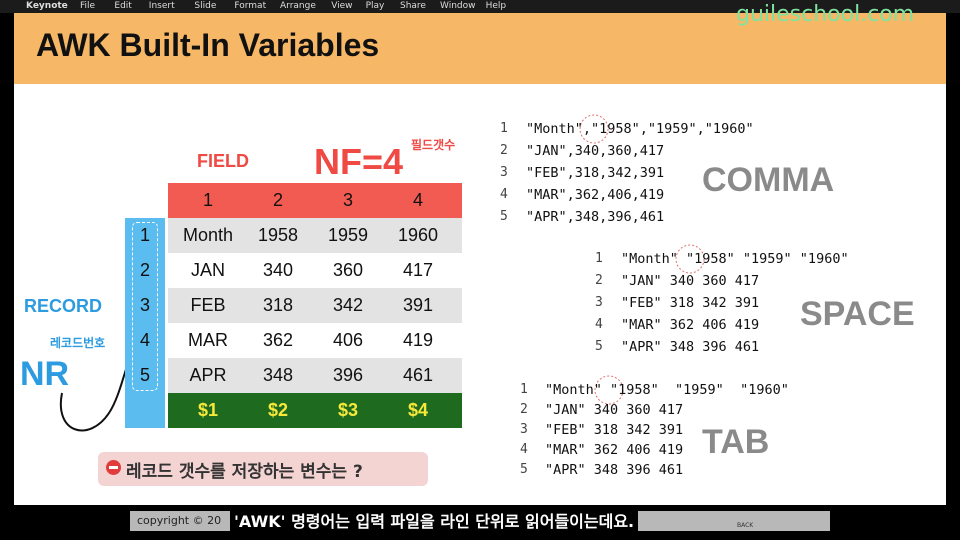  What do you see at coordinates (348, 305) in the screenshot?
I see `table-cell: 342` at bounding box center [348, 305].